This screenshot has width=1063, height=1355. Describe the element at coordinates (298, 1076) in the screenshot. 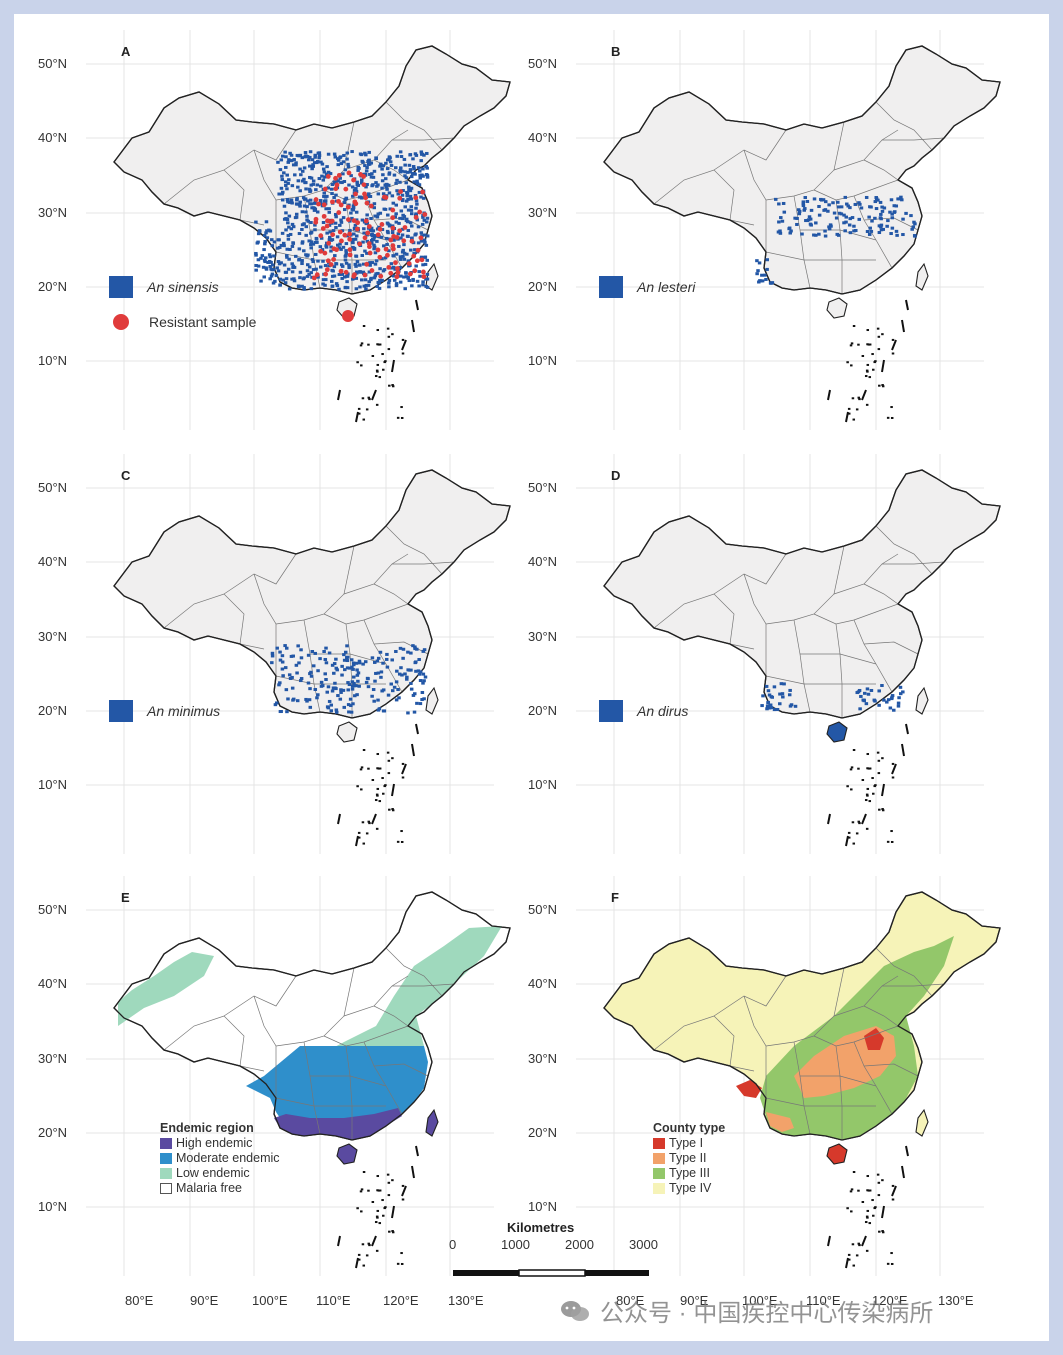

I see `map-e` at that location.